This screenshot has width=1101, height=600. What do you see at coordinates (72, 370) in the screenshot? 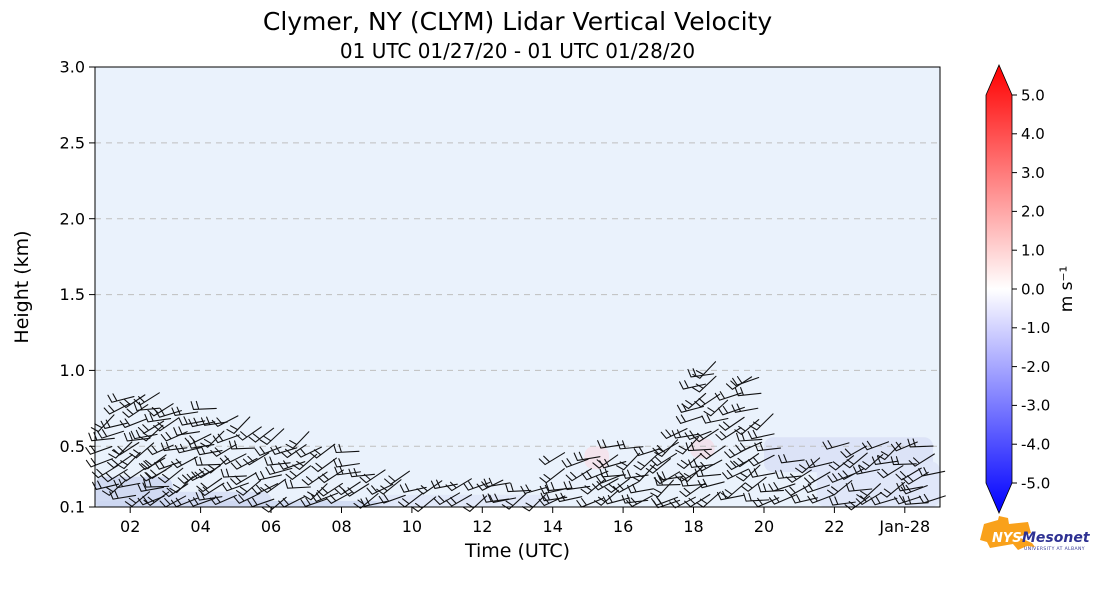
I see `y-tick-label: 1.0` at bounding box center [72, 370].